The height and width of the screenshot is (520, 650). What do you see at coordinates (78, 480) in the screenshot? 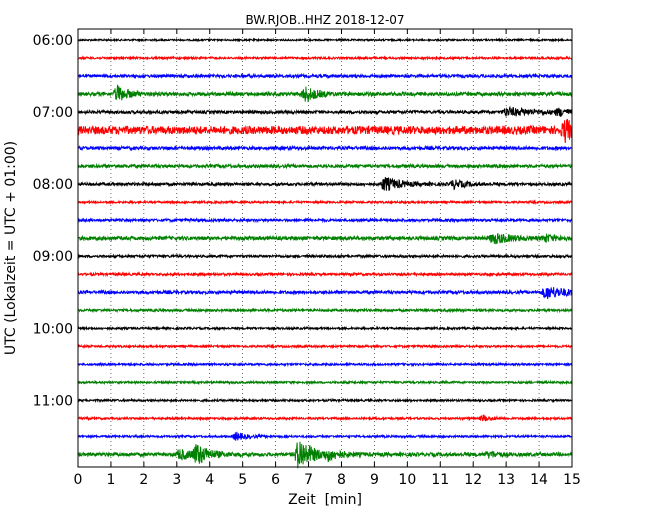
I see `x-tick-label: 0` at bounding box center [78, 480].